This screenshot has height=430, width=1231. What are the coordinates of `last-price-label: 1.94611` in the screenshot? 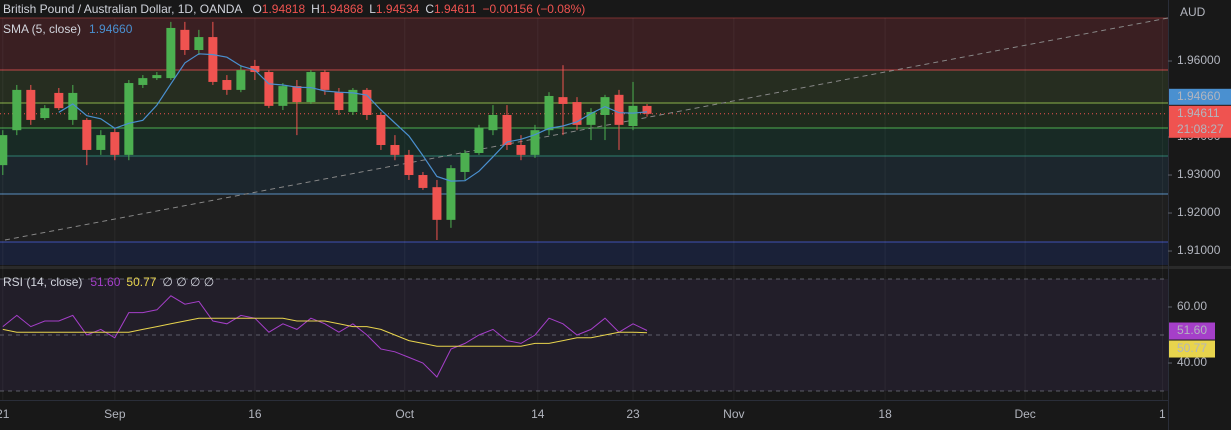 It's located at (1198, 113).